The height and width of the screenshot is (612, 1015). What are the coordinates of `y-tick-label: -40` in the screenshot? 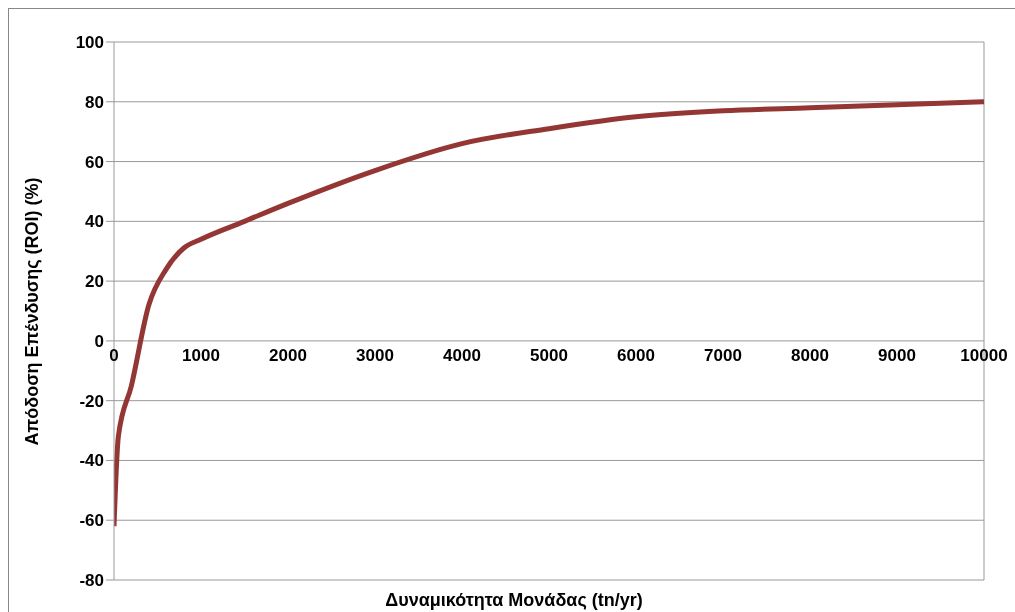 It's located at (91, 461).